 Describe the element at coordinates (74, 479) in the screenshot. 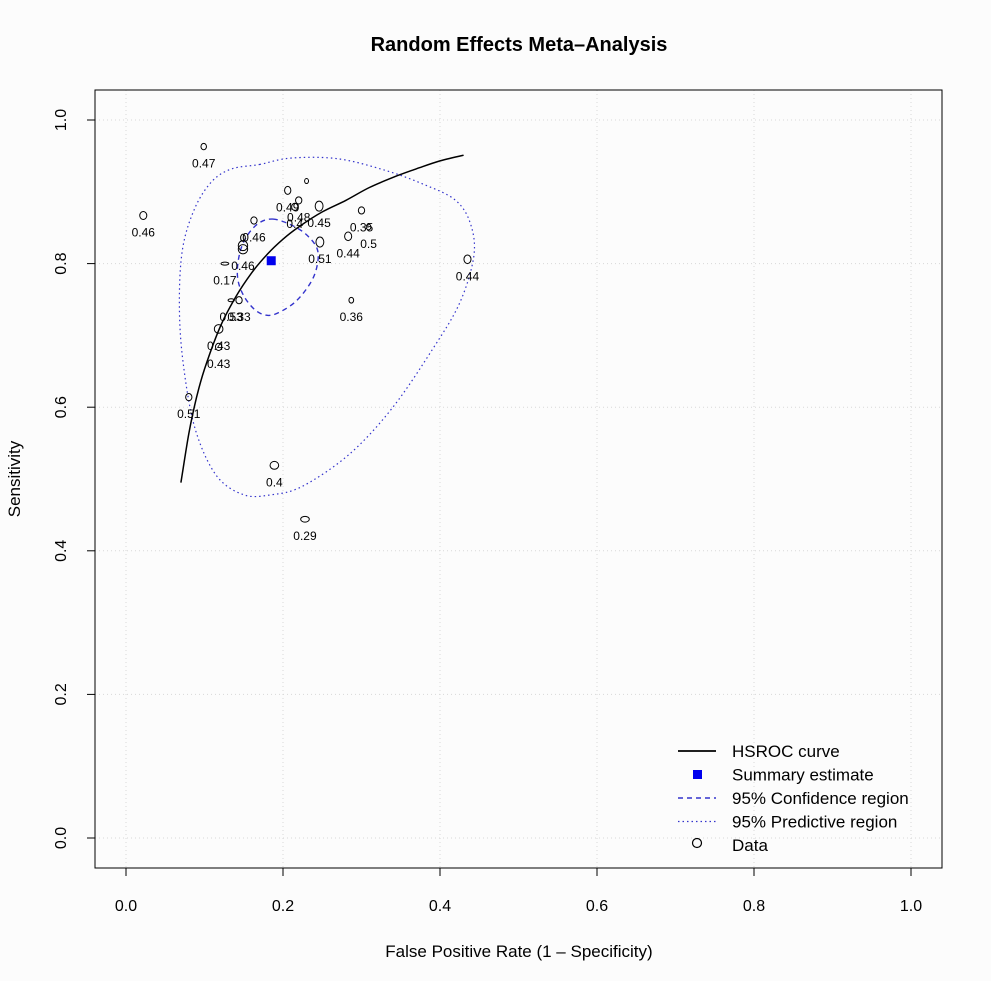

I see `y-axis: 0.0 0.2 0.4 0.6 0.8 1.0` at that location.